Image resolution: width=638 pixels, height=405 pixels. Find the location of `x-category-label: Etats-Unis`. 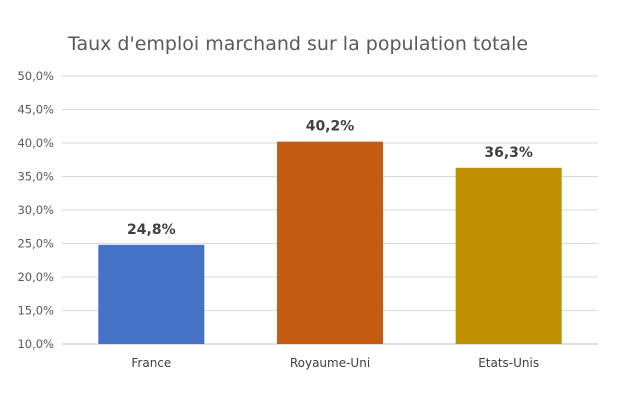

x-category-label: Etats-Unis is located at coordinates (508, 363).